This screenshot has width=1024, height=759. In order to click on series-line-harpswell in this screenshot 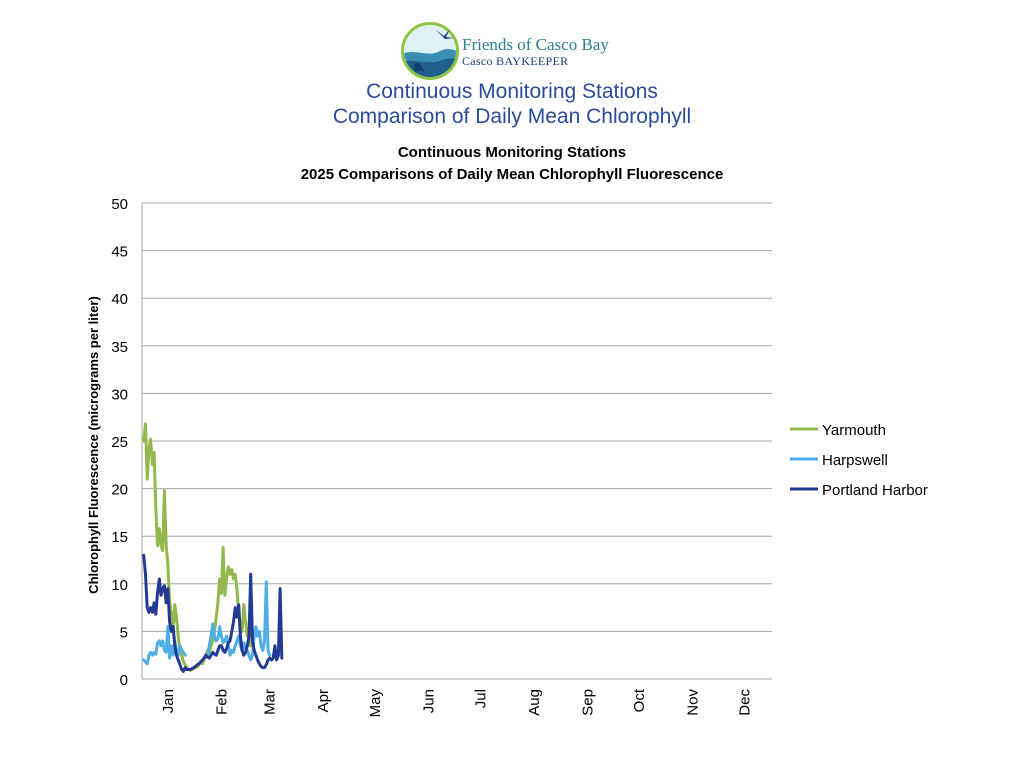, I will do `click(207, 623)`.